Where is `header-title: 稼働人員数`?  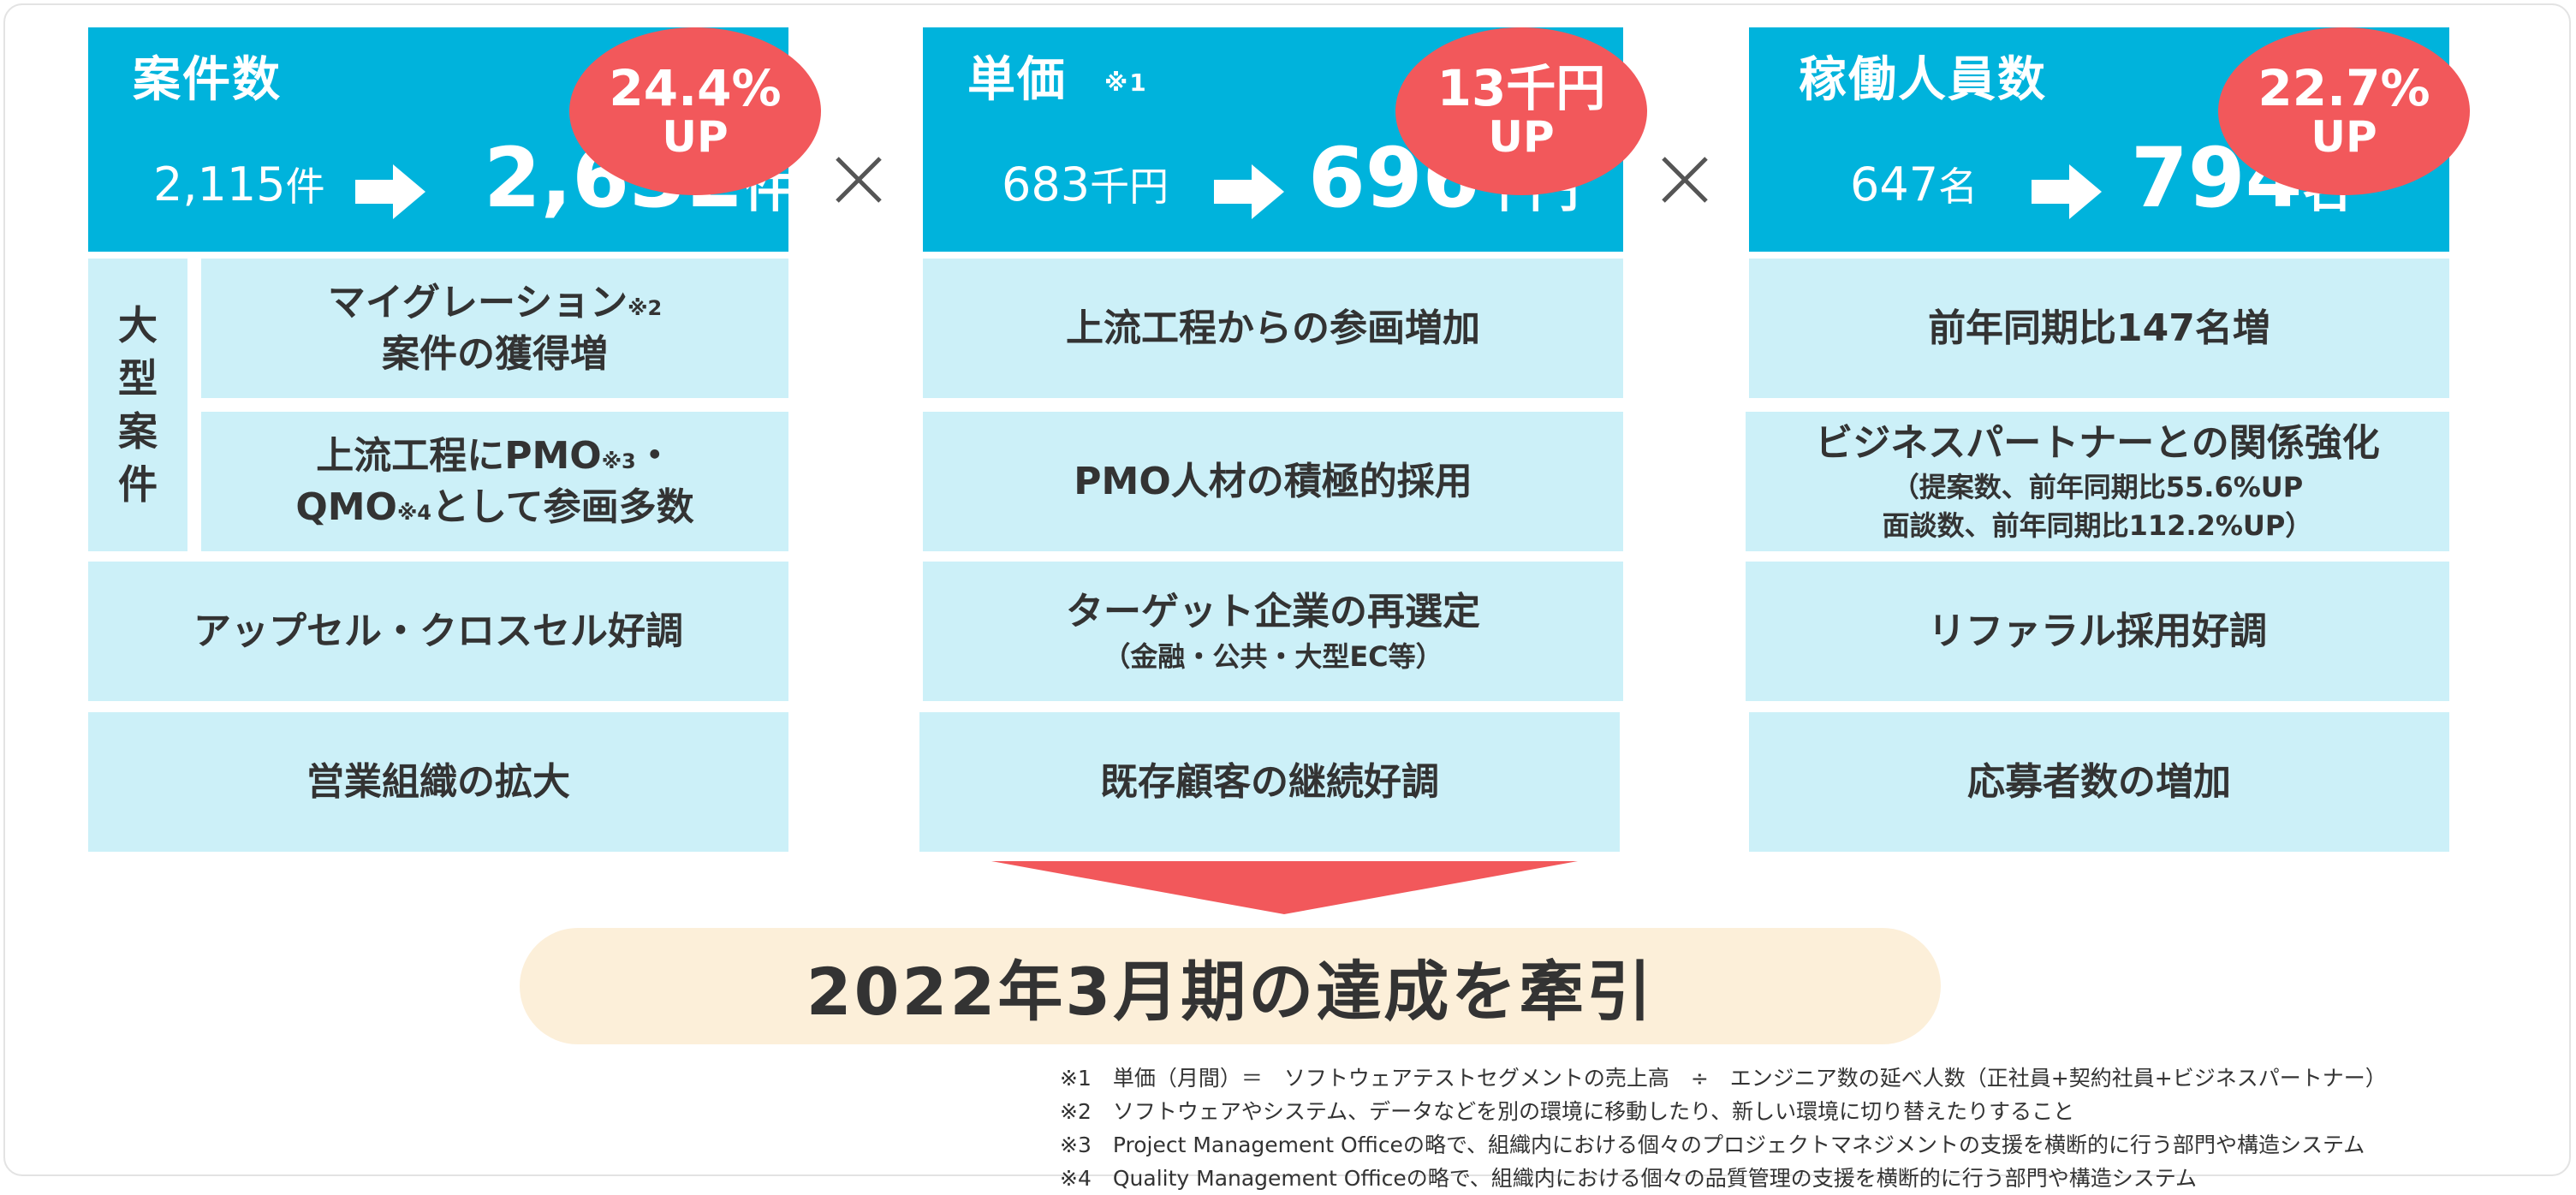 header-title: 稼働人員数 is located at coordinates (1923, 80).